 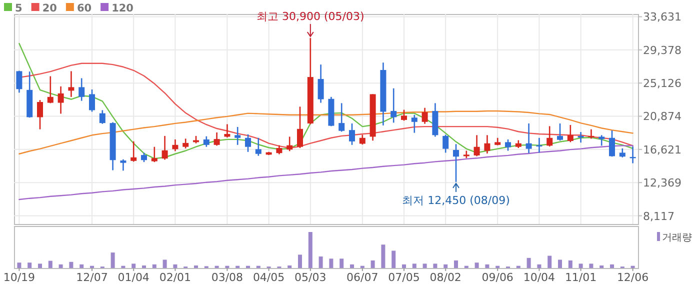 What do you see at coordinates (227, 277) in the screenshot?
I see `x-tick-label: 03/08` at bounding box center [227, 277].